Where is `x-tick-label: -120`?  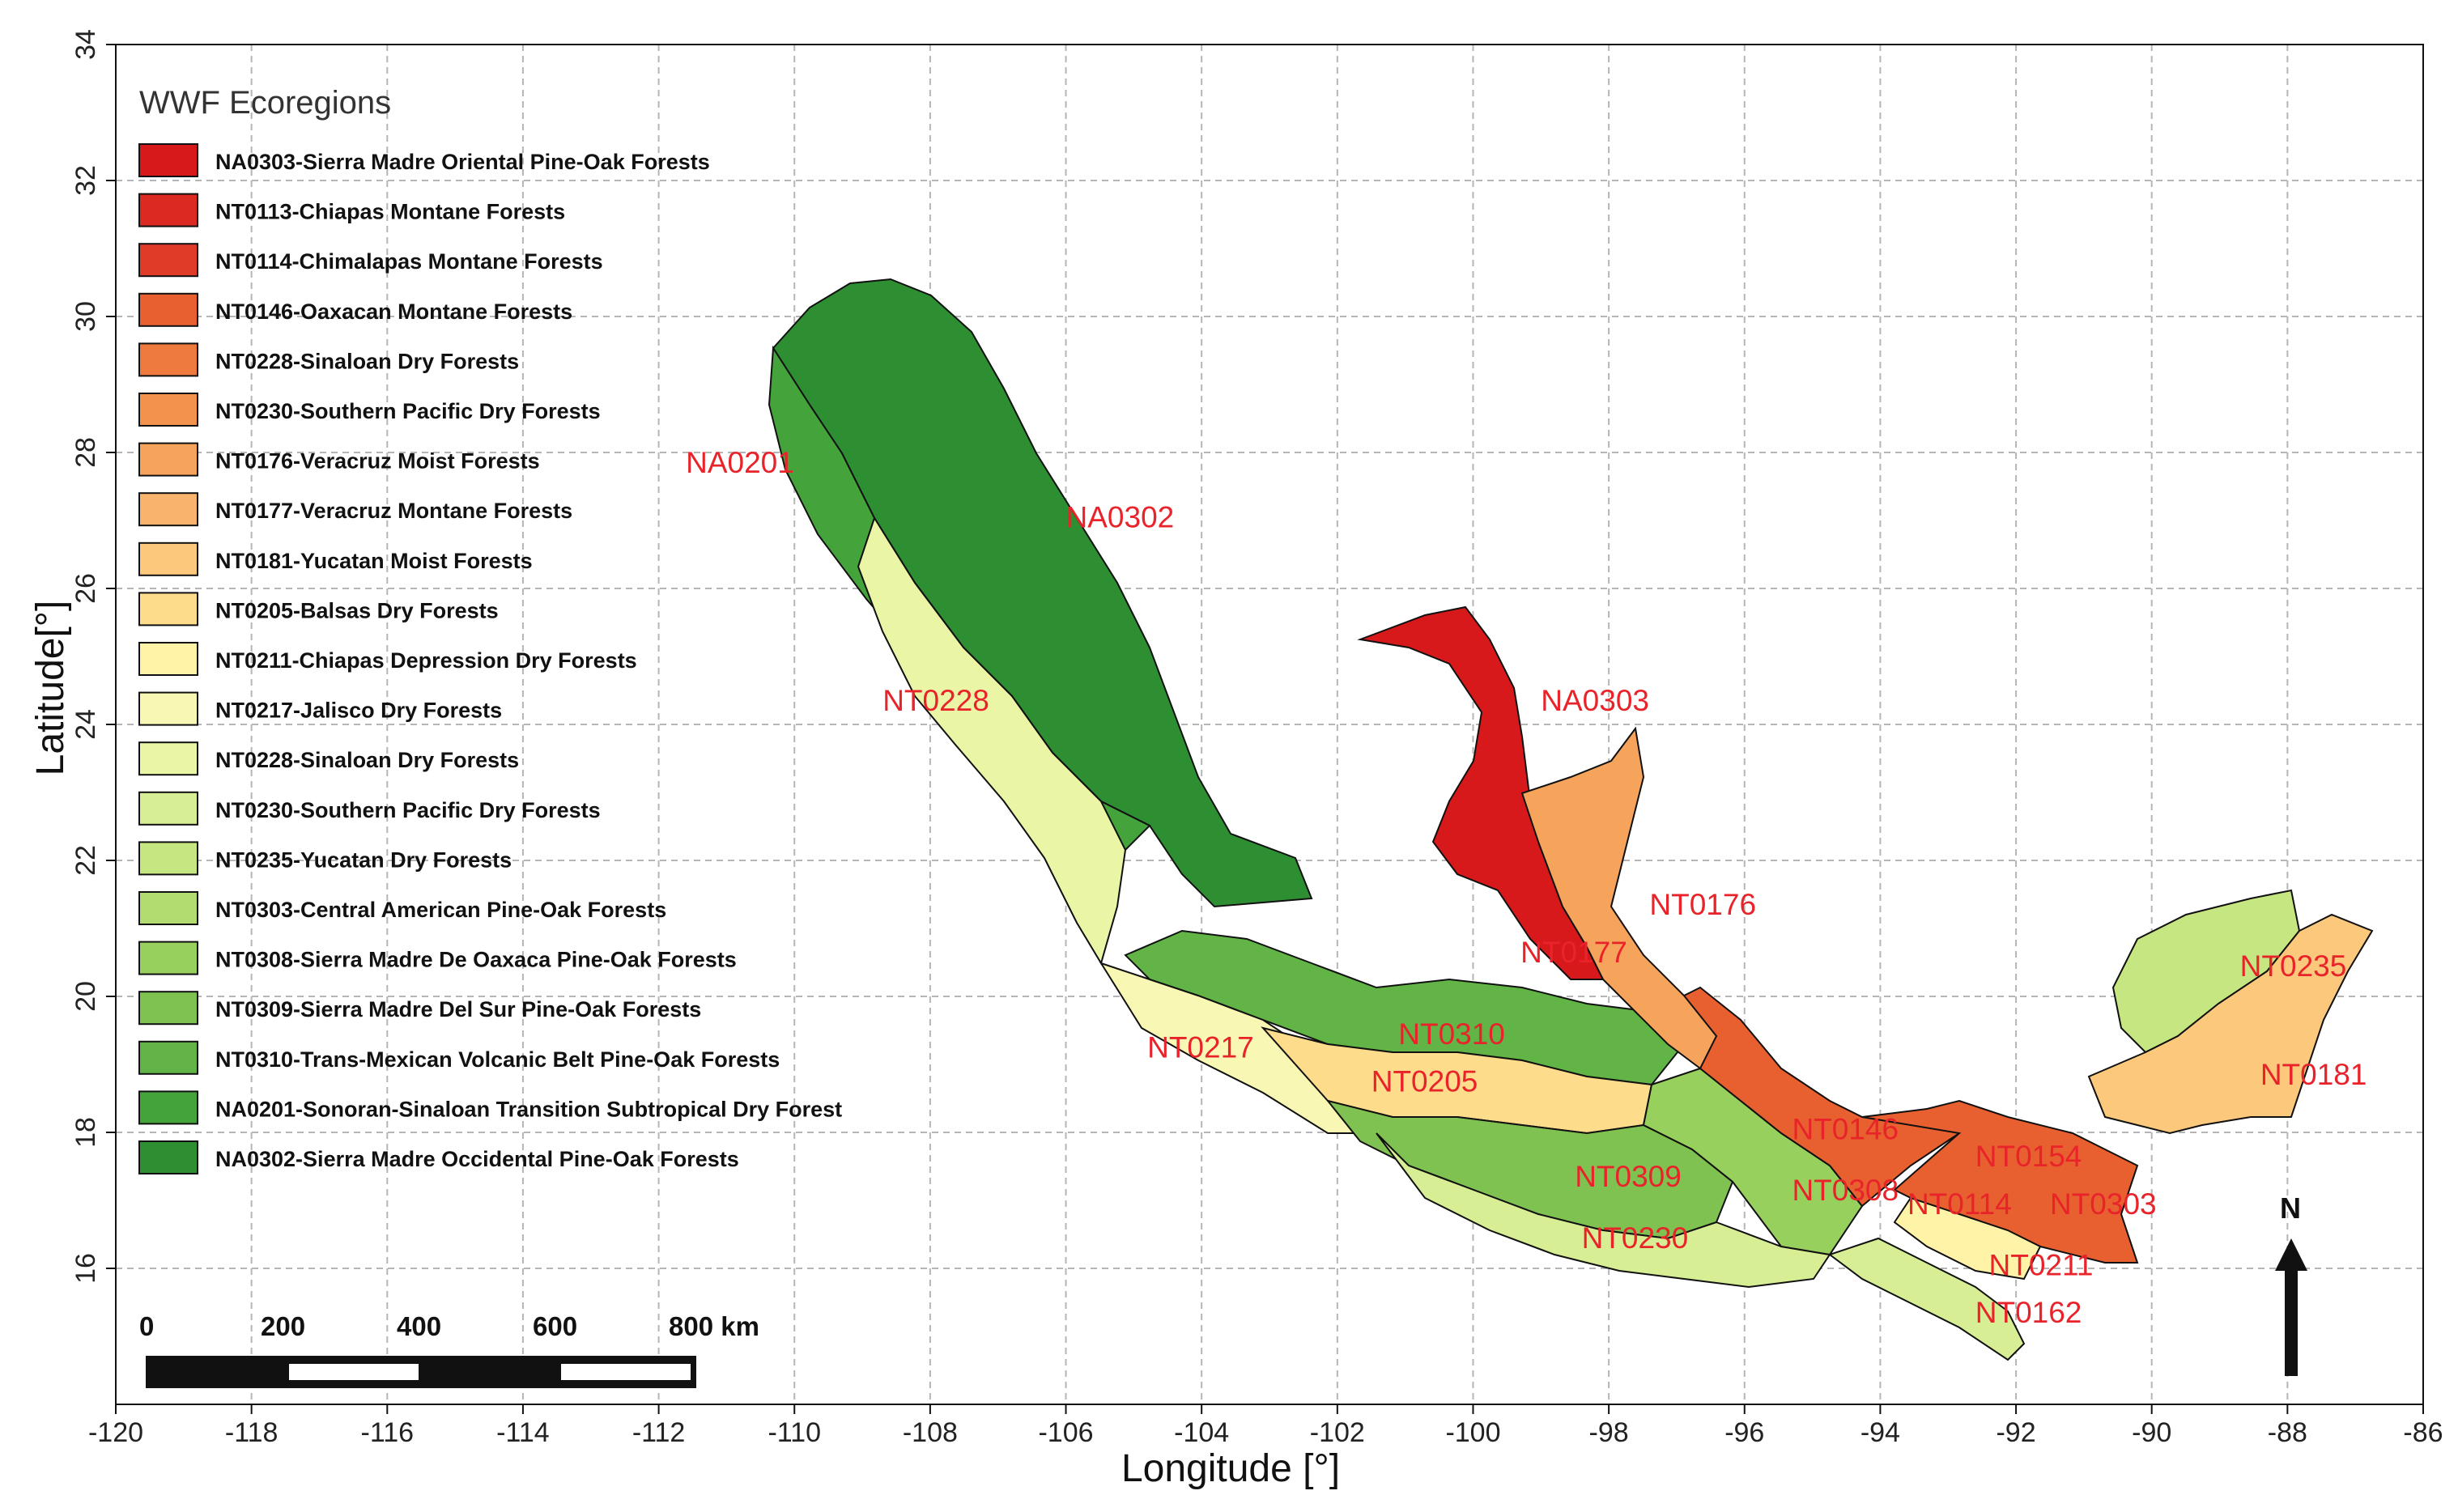
x-tick-label: -120 is located at coordinates (116, 1432).